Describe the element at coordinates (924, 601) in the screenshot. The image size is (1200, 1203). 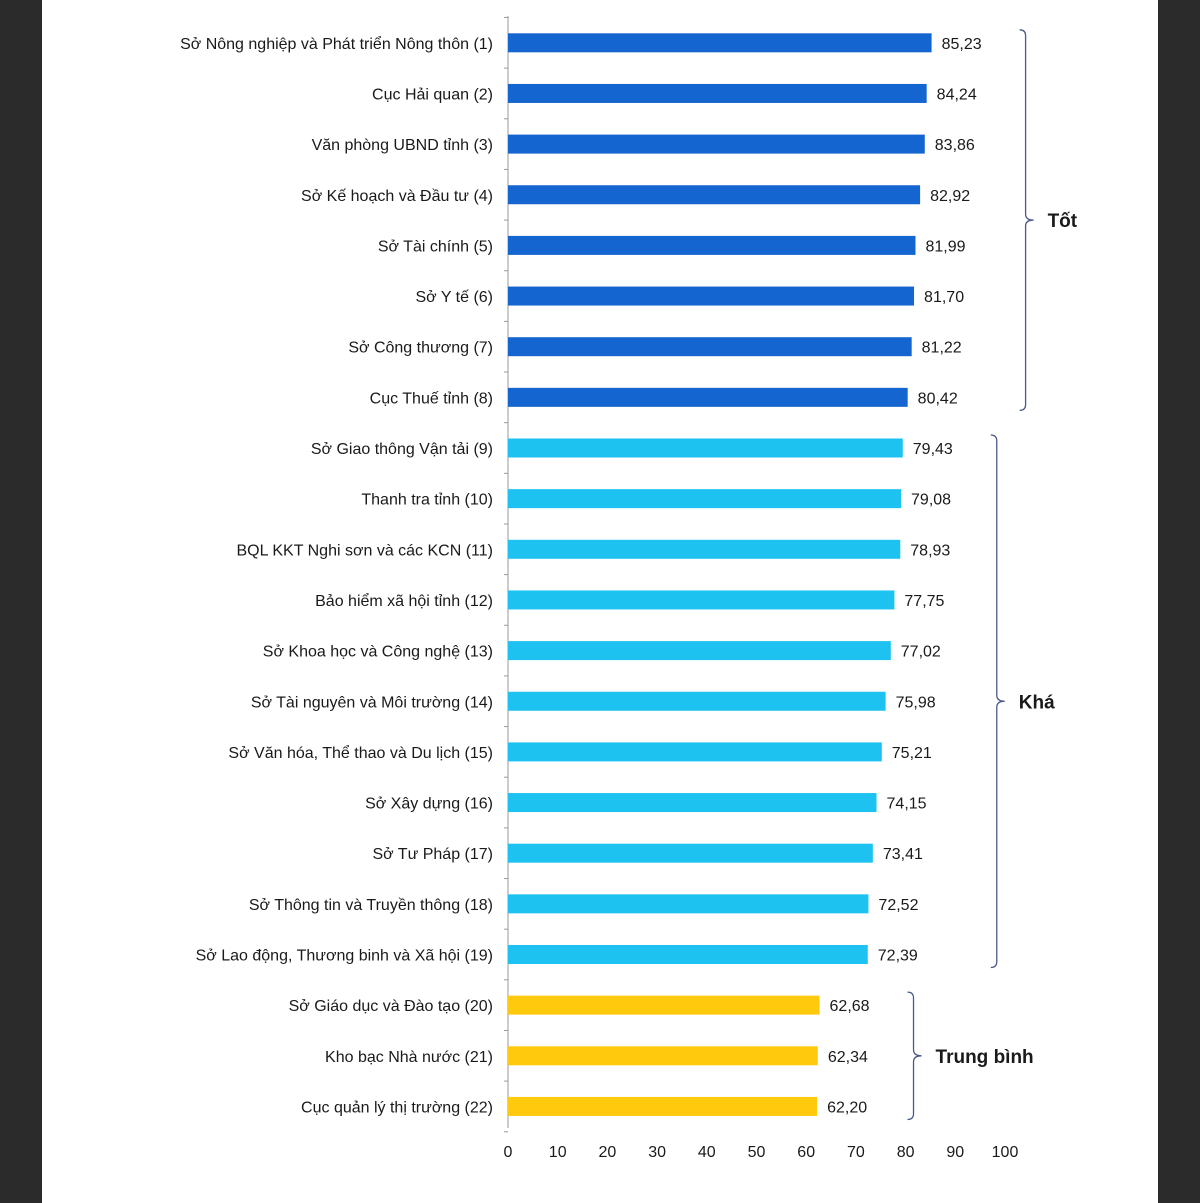
I see `value-label: 77,75` at that location.